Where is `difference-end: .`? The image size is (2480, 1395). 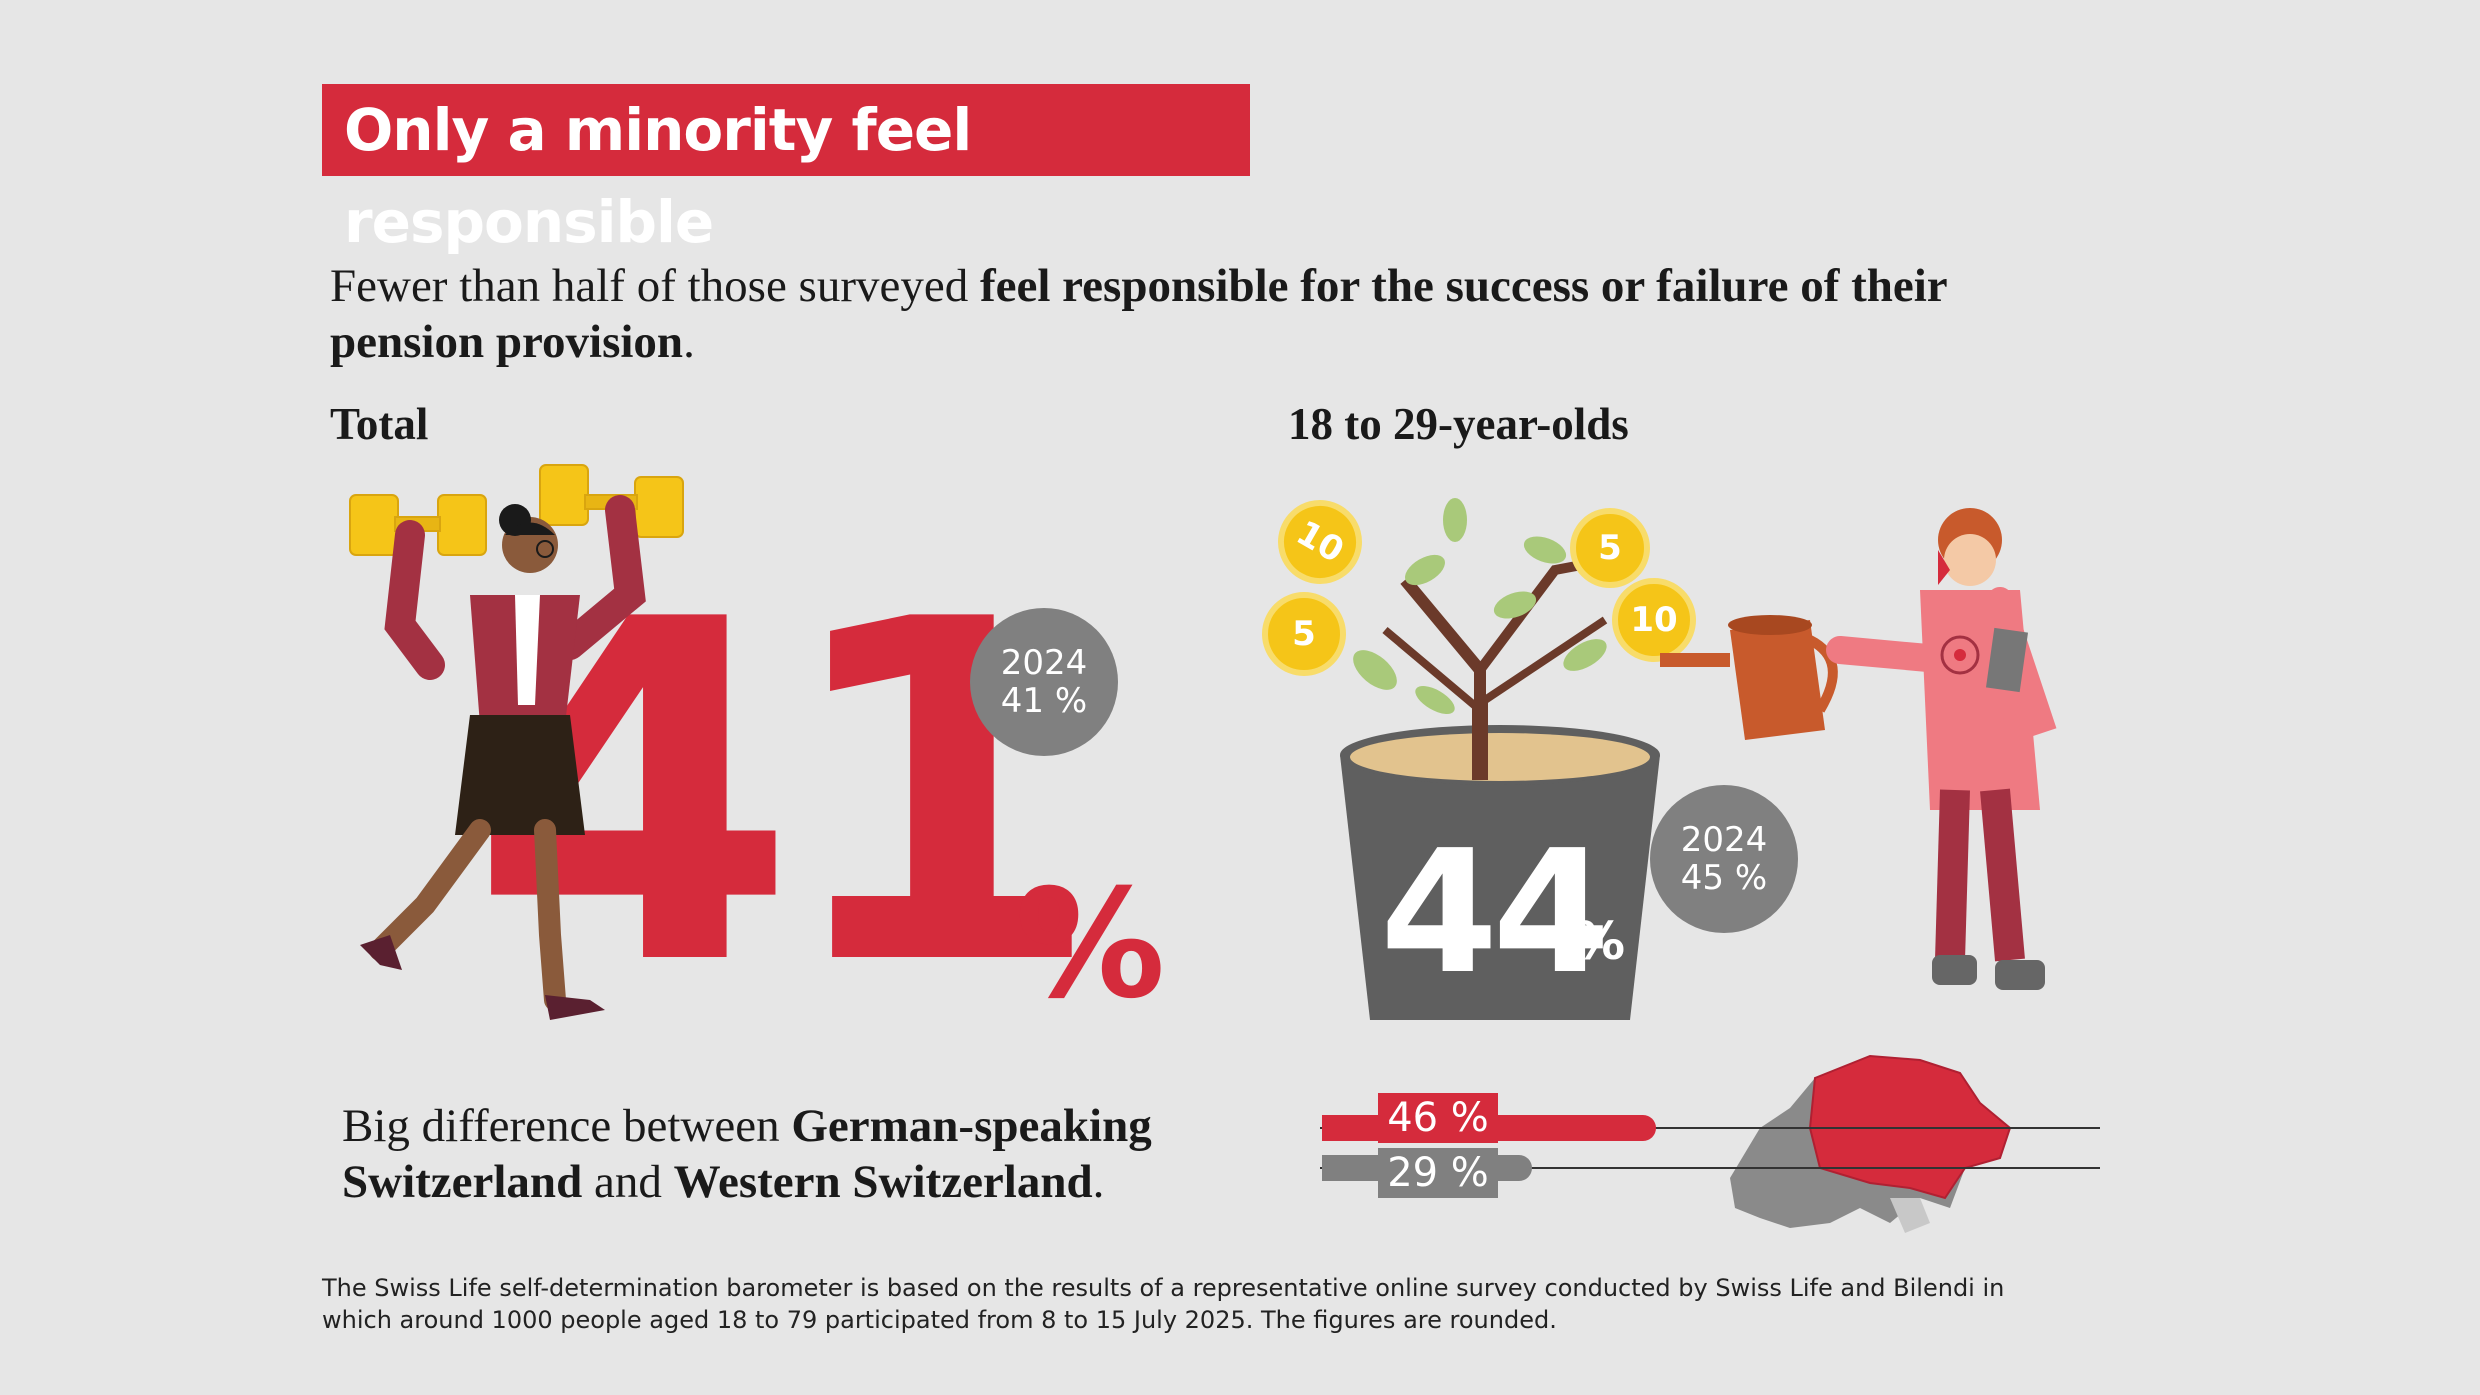
difference-end: . is located at coordinates (1098, 1182).